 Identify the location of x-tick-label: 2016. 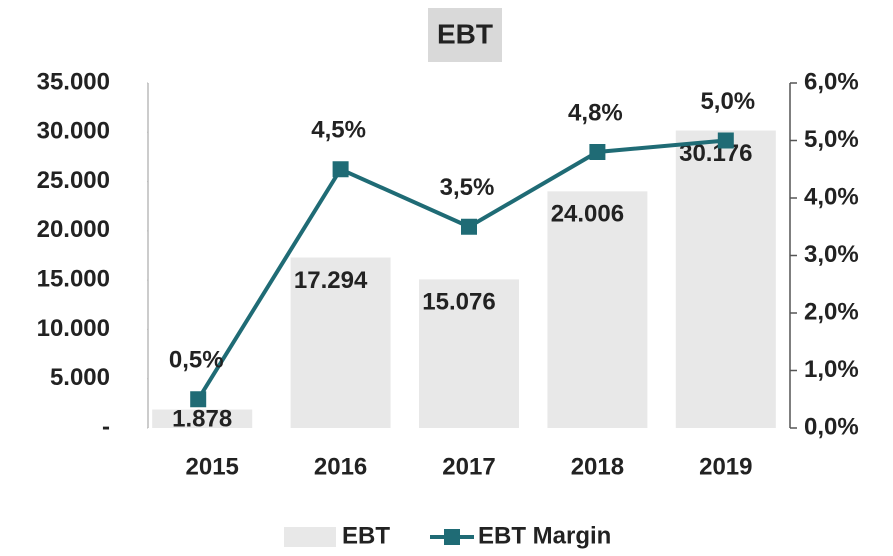
(340, 466).